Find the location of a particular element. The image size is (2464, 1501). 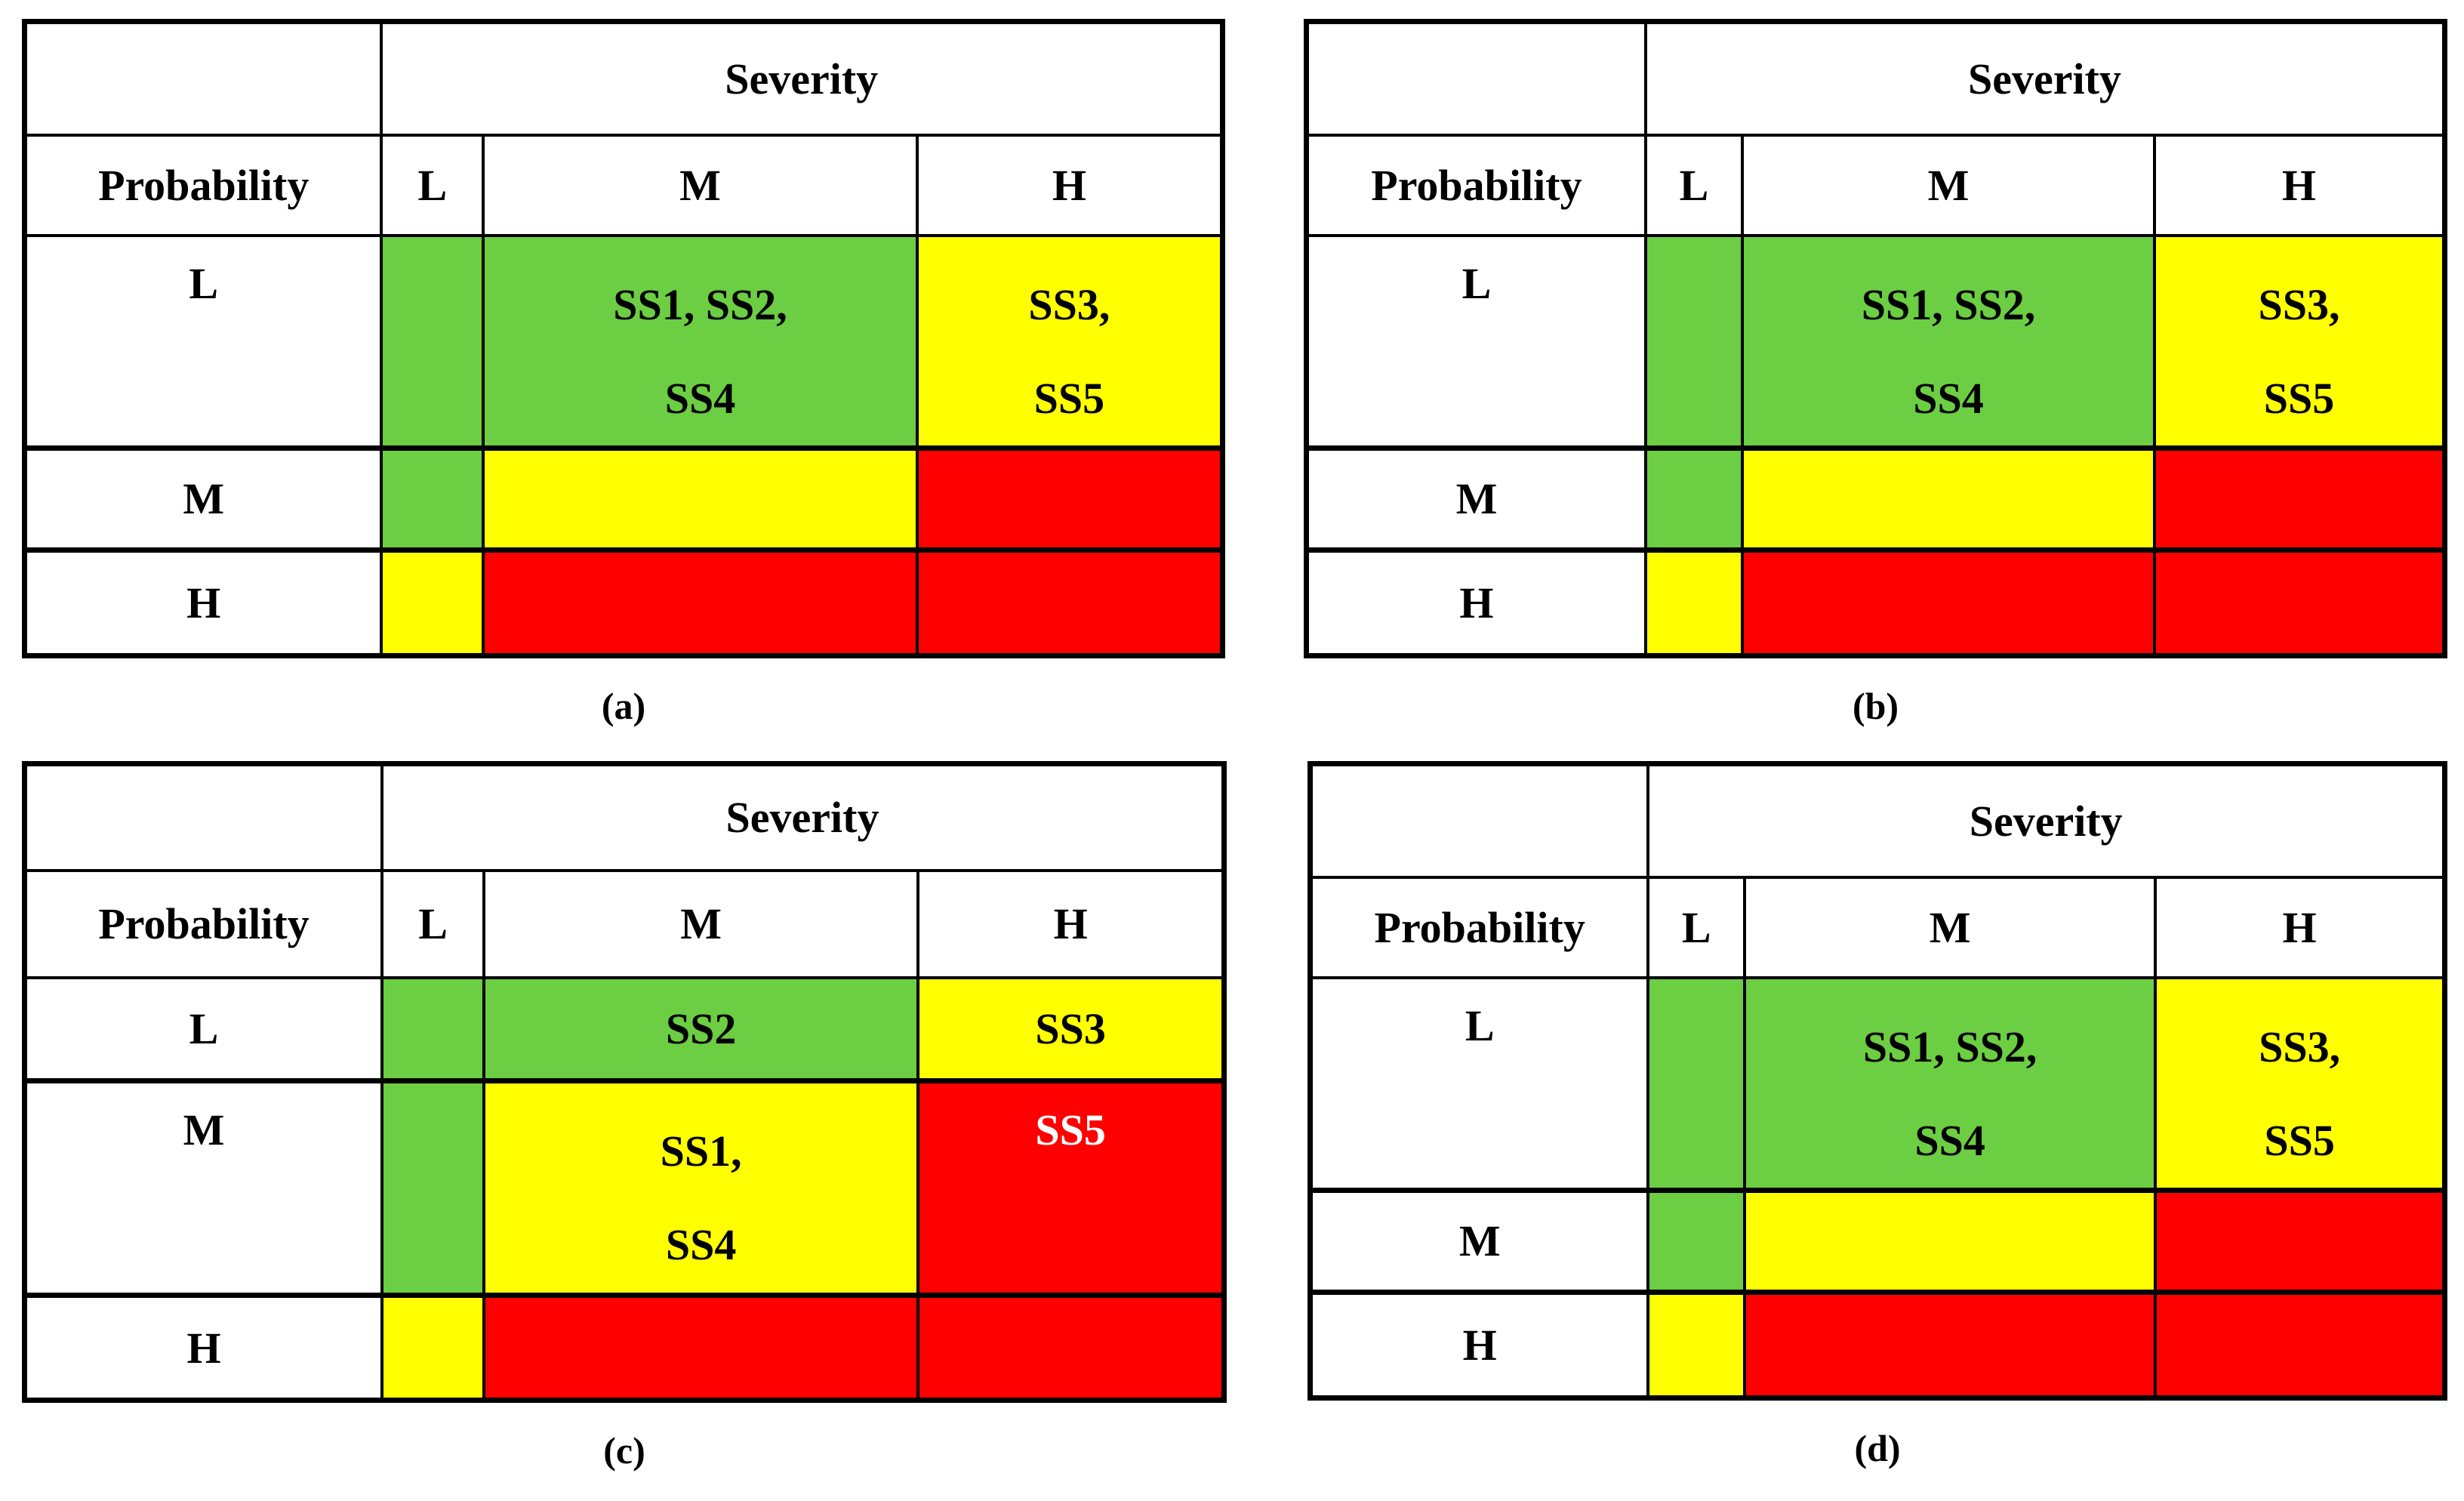

cell-medium-medium: SS1, SS4 is located at coordinates (701, 1187).